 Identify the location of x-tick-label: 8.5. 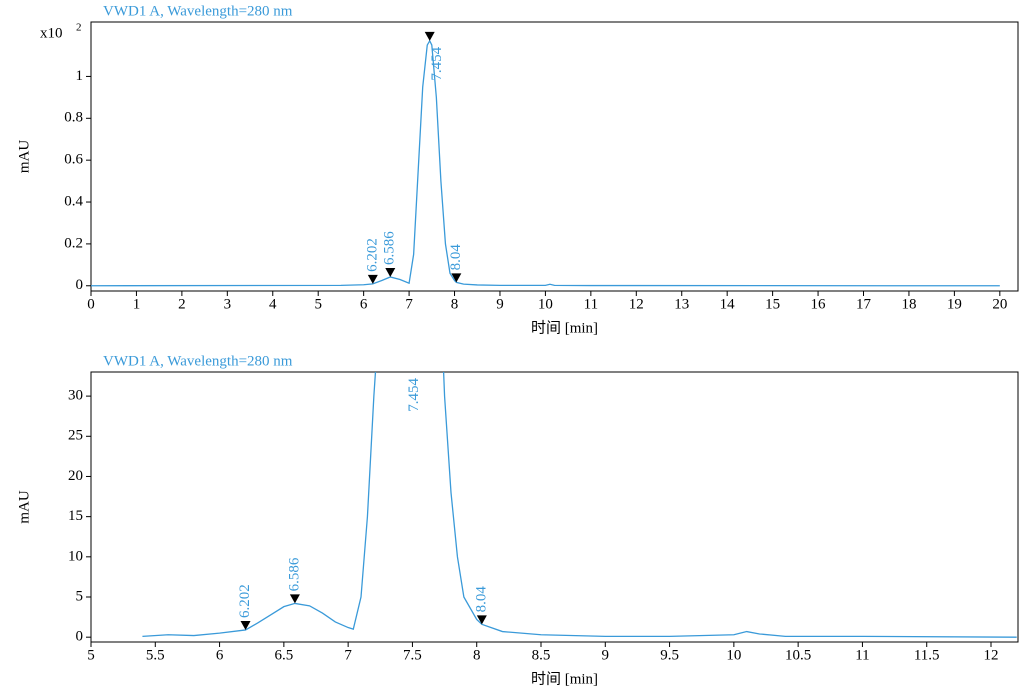
(541, 655).